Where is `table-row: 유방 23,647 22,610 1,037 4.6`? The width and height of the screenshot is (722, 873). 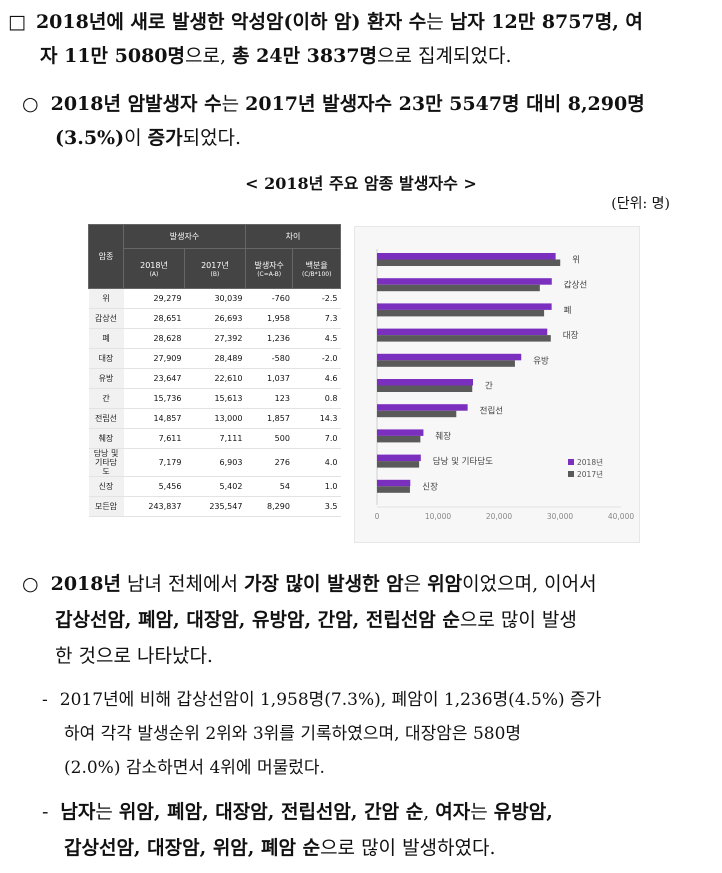
table-row: 유방 23,647 22,610 1,037 4.6 is located at coordinates (214, 378).